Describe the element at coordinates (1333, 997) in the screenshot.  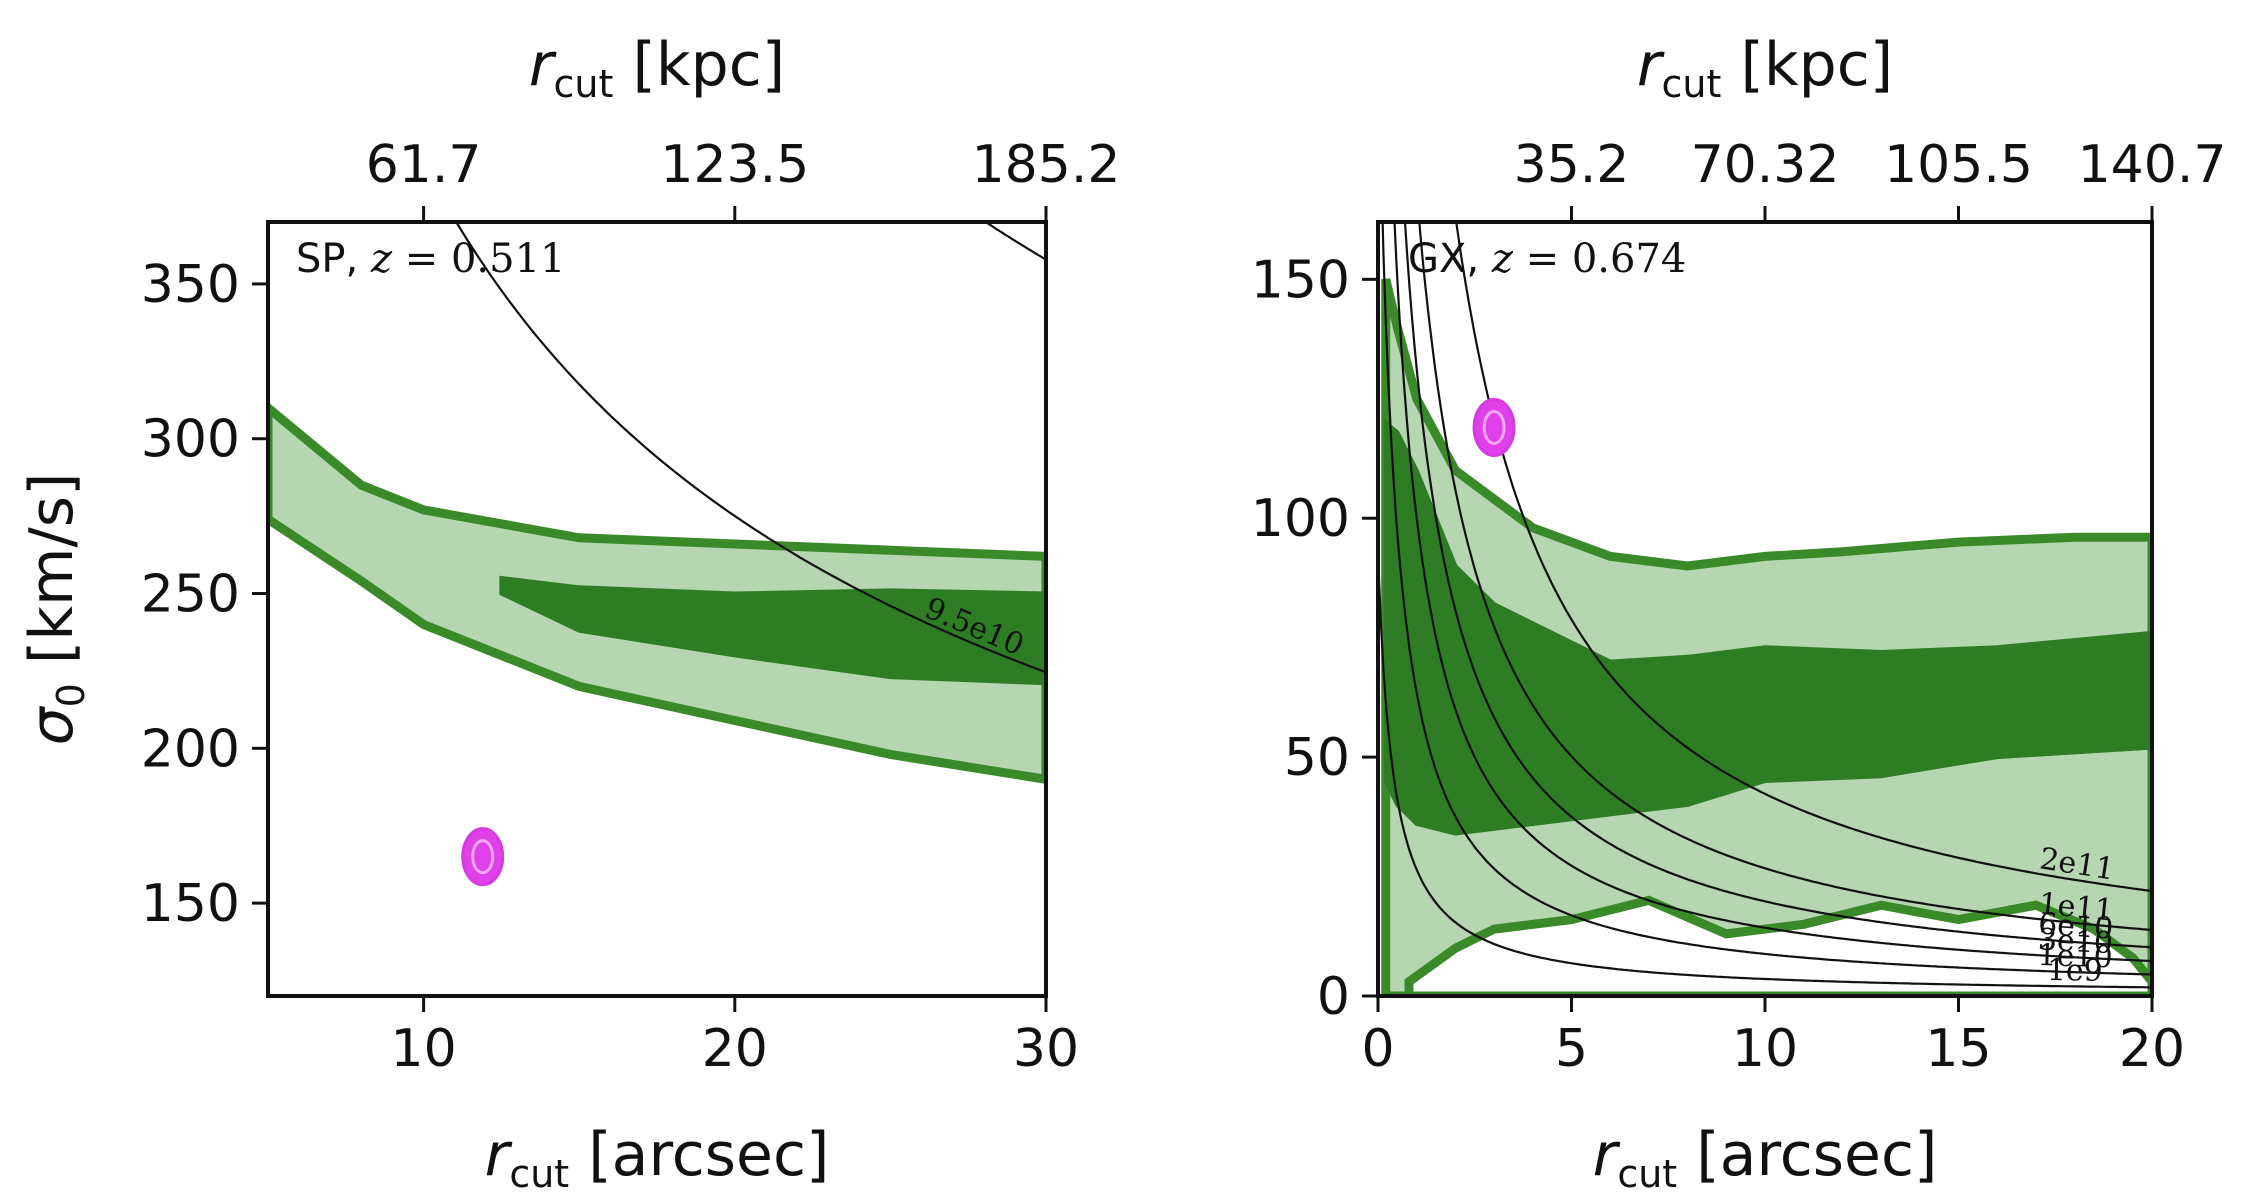
I see `y-tick-label: 0` at that location.